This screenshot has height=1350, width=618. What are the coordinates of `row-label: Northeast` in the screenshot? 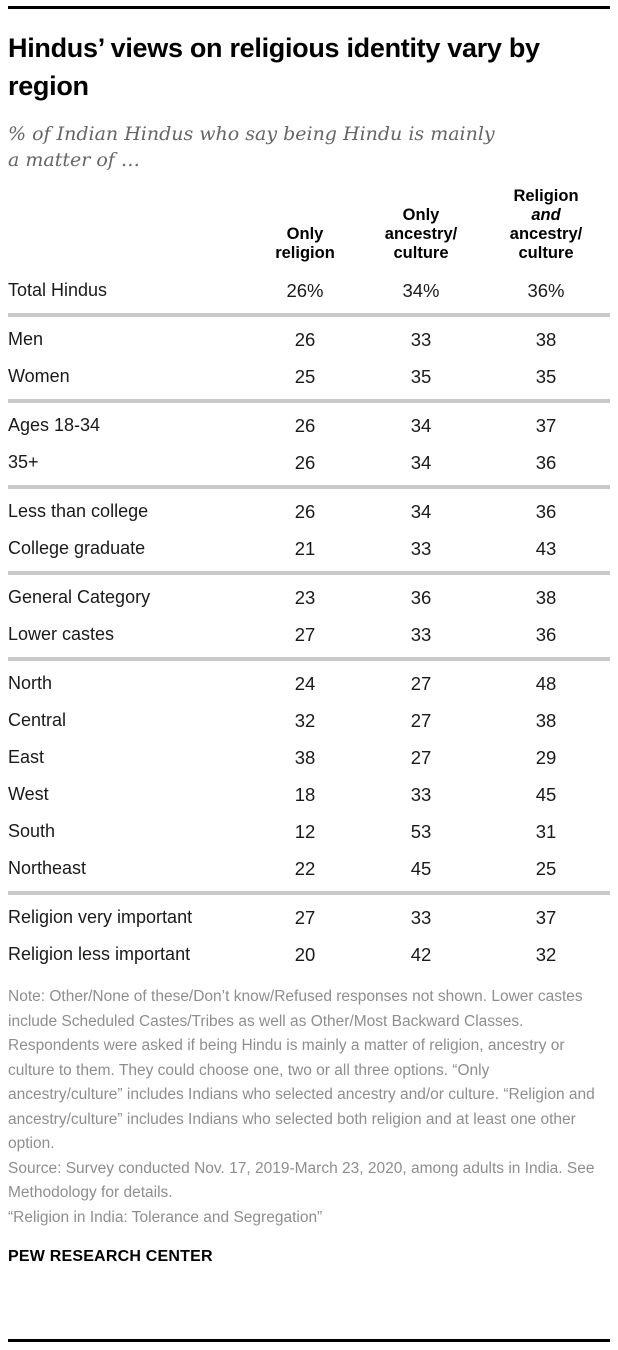 It's located at (47, 868).